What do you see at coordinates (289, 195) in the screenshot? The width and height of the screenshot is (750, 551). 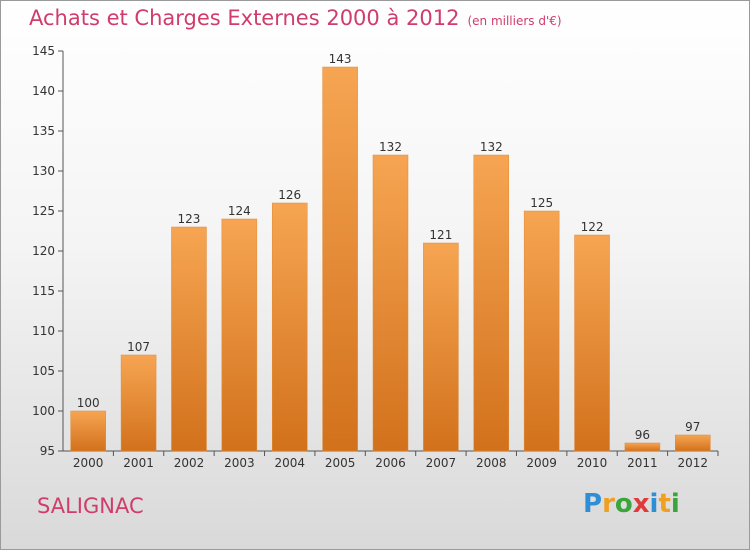 I see `data-label-2004: 126` at bounding box center [289, 195].